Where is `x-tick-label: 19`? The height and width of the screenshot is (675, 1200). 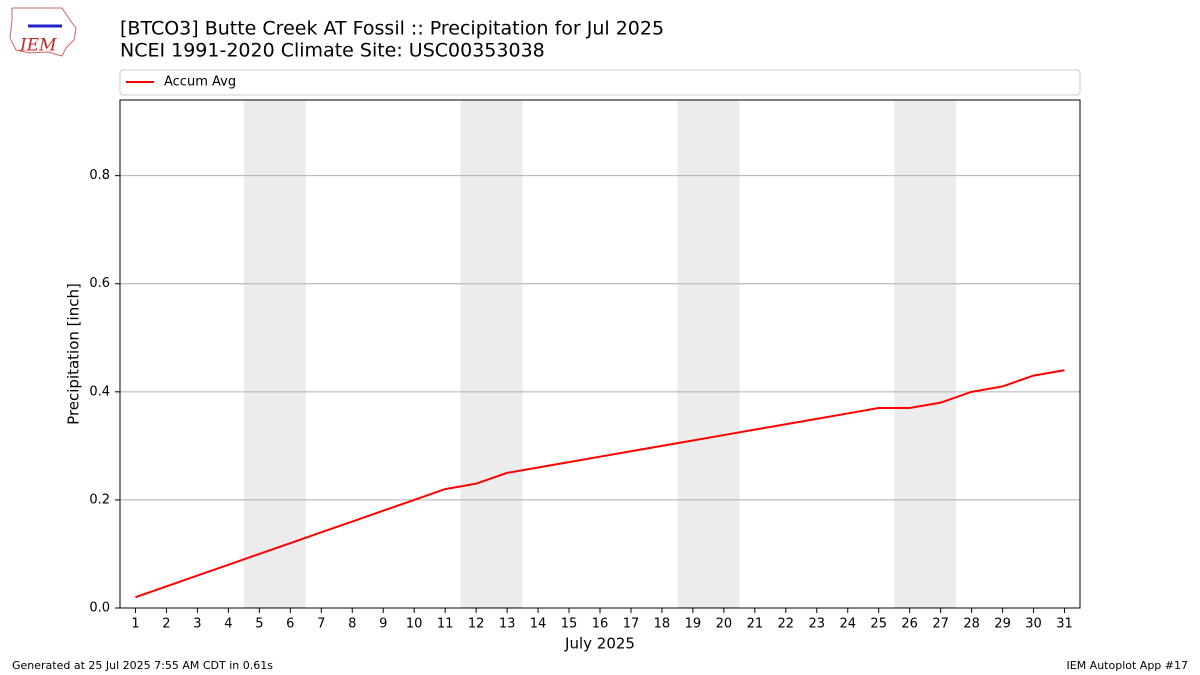 x-tick-label: 19 is located at coordinates (693, 624).